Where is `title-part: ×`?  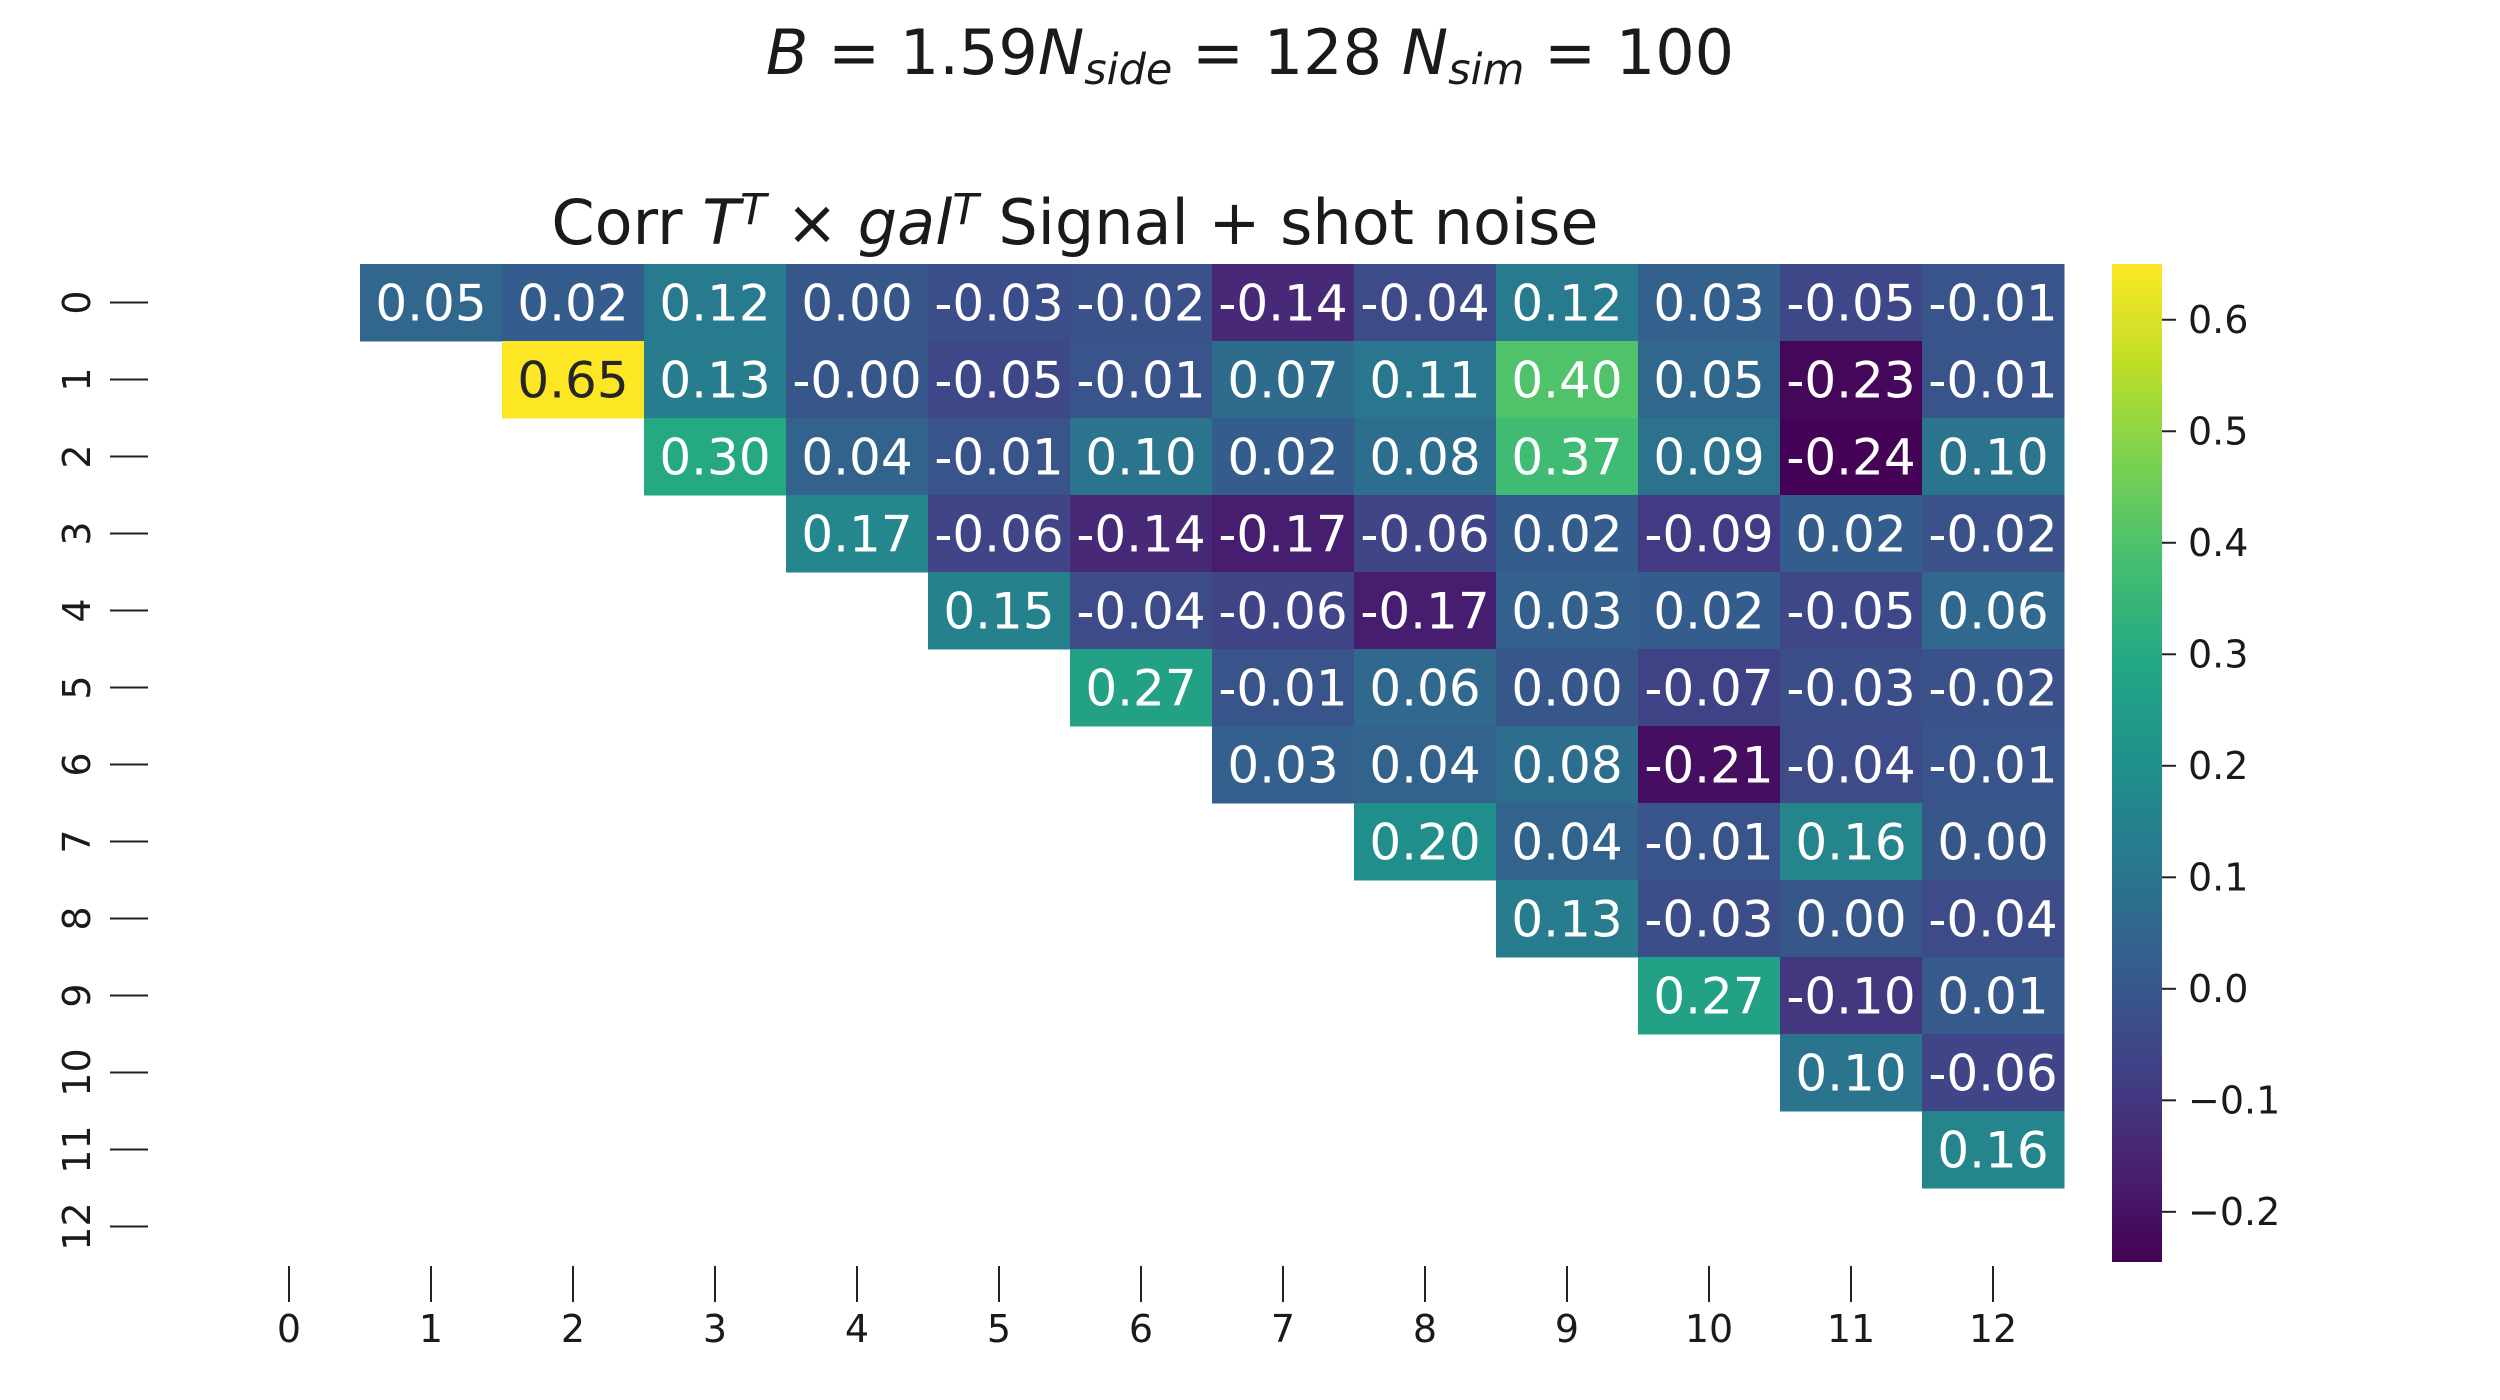 title-part: × is located at coordinates (811, 222).